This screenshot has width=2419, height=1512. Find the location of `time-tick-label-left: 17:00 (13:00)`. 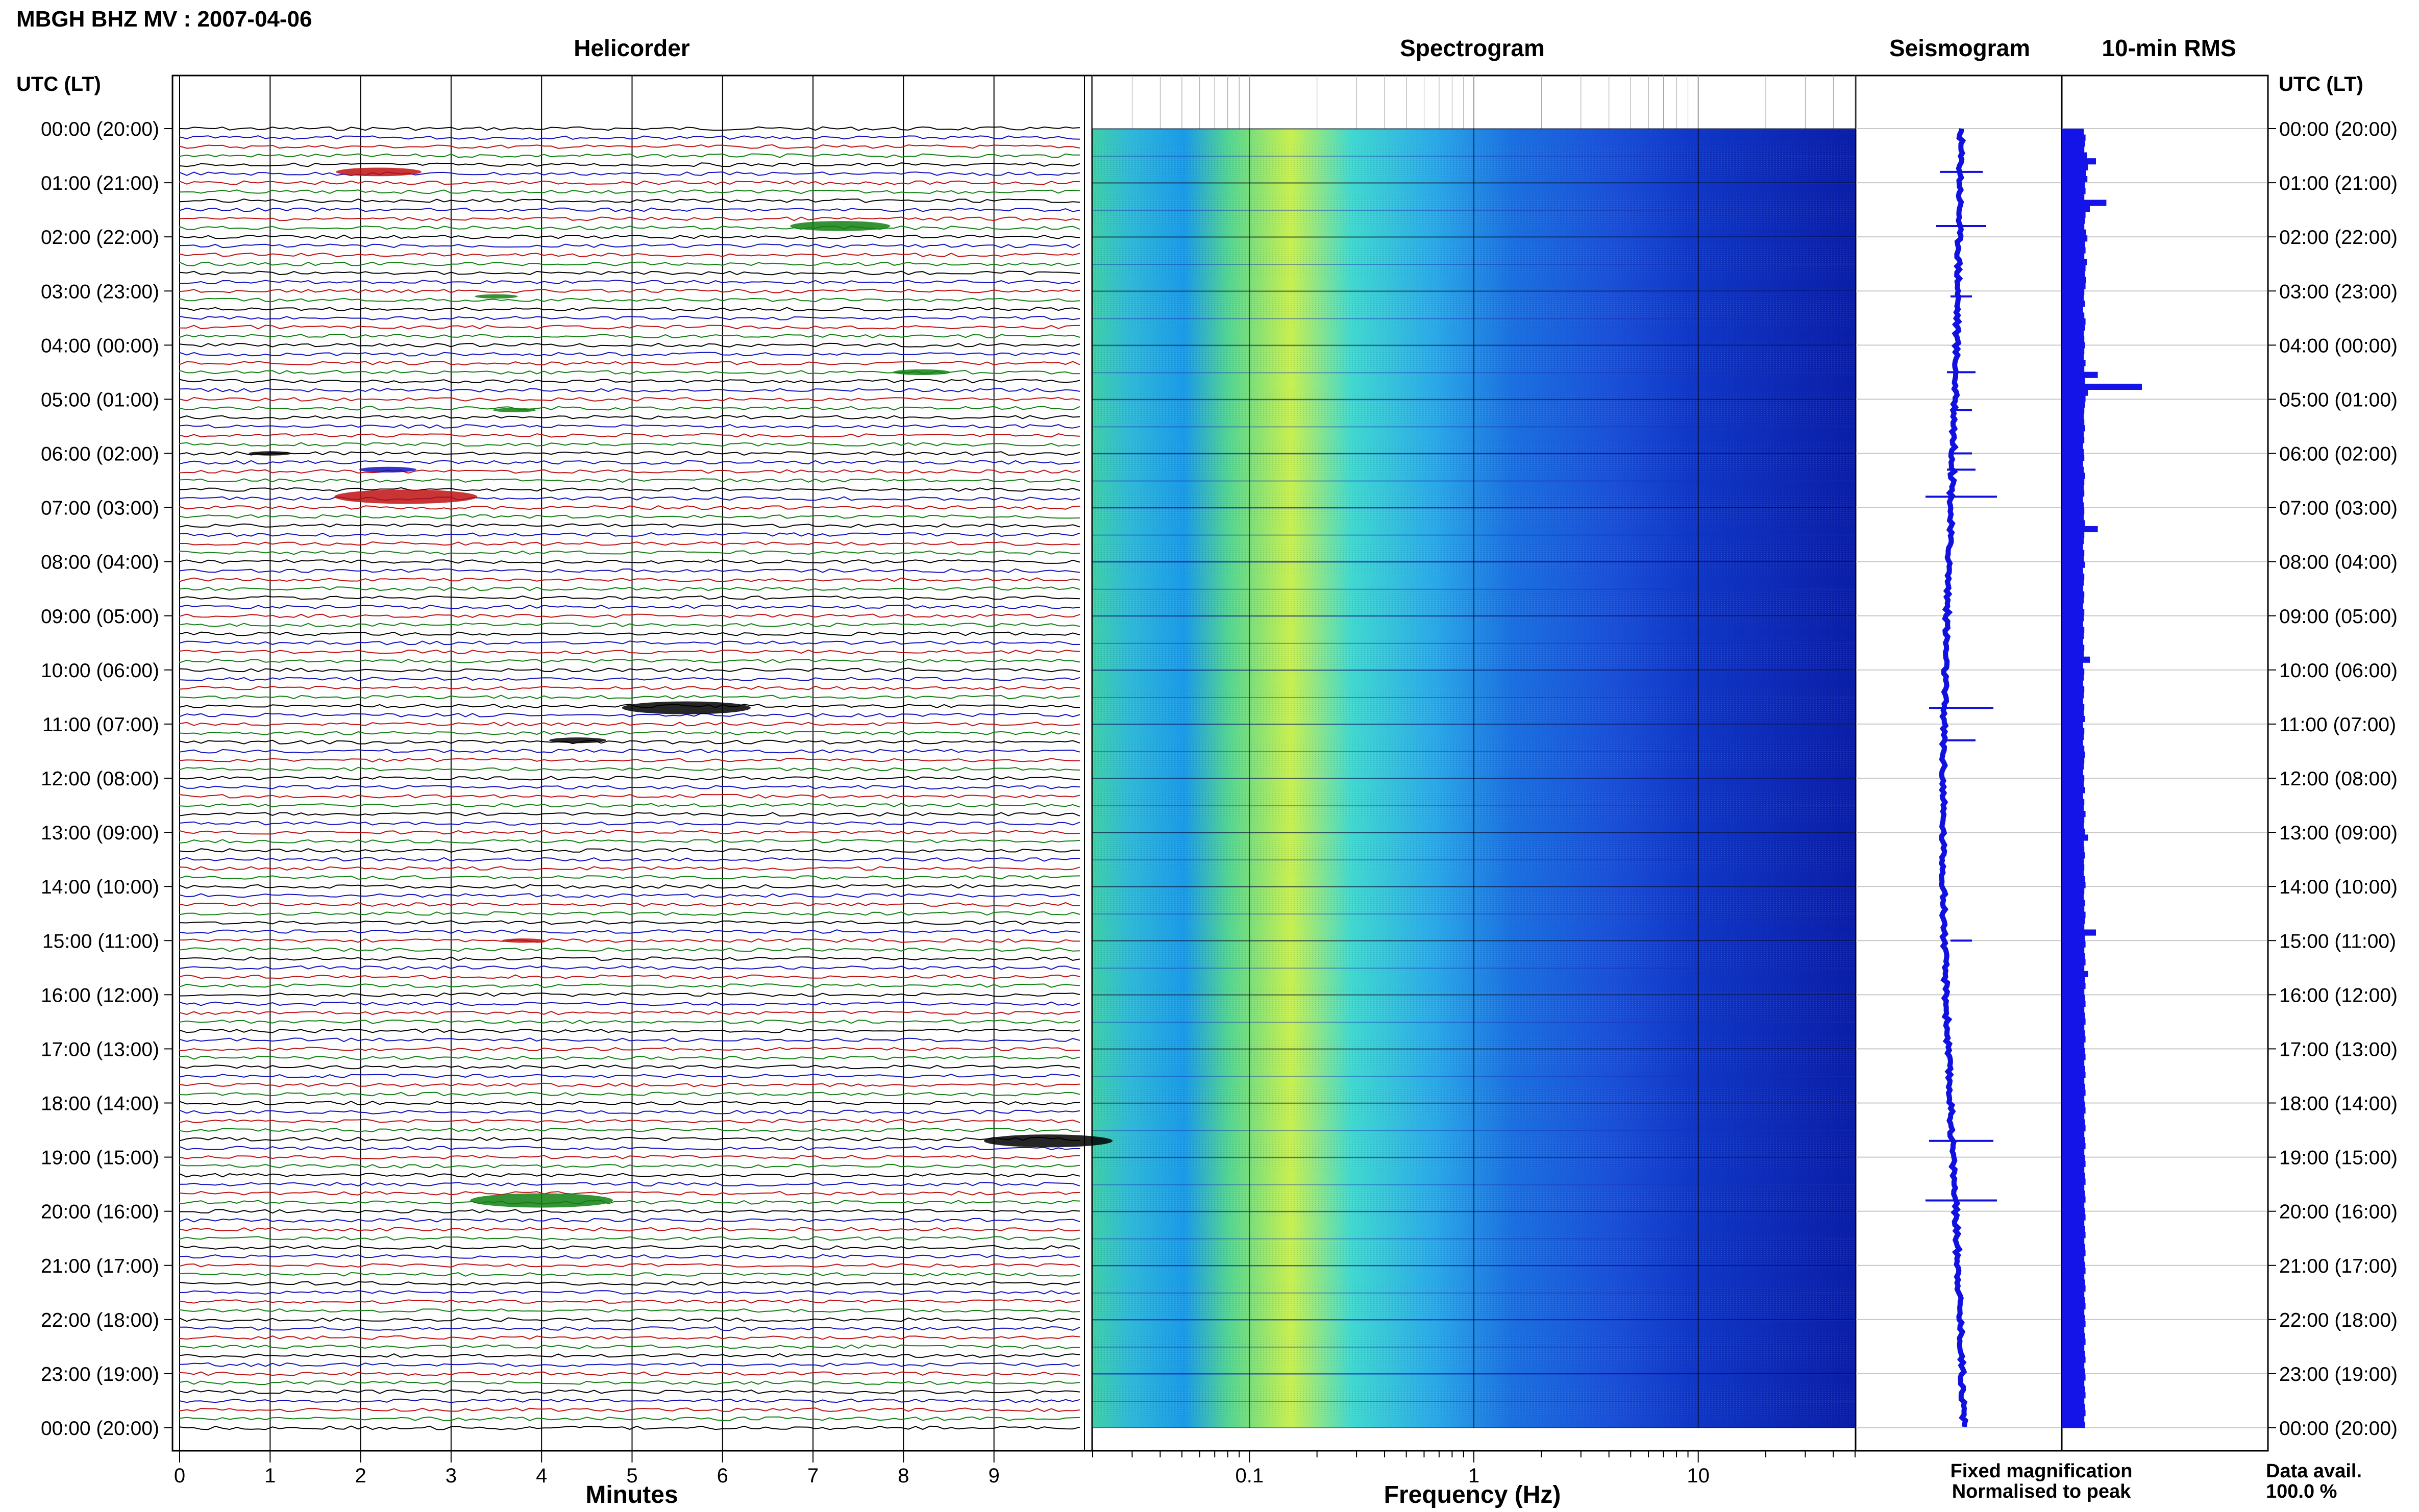

time-tick-label-left: 17:00 (13:00) is located at coordinates (100, 1049).